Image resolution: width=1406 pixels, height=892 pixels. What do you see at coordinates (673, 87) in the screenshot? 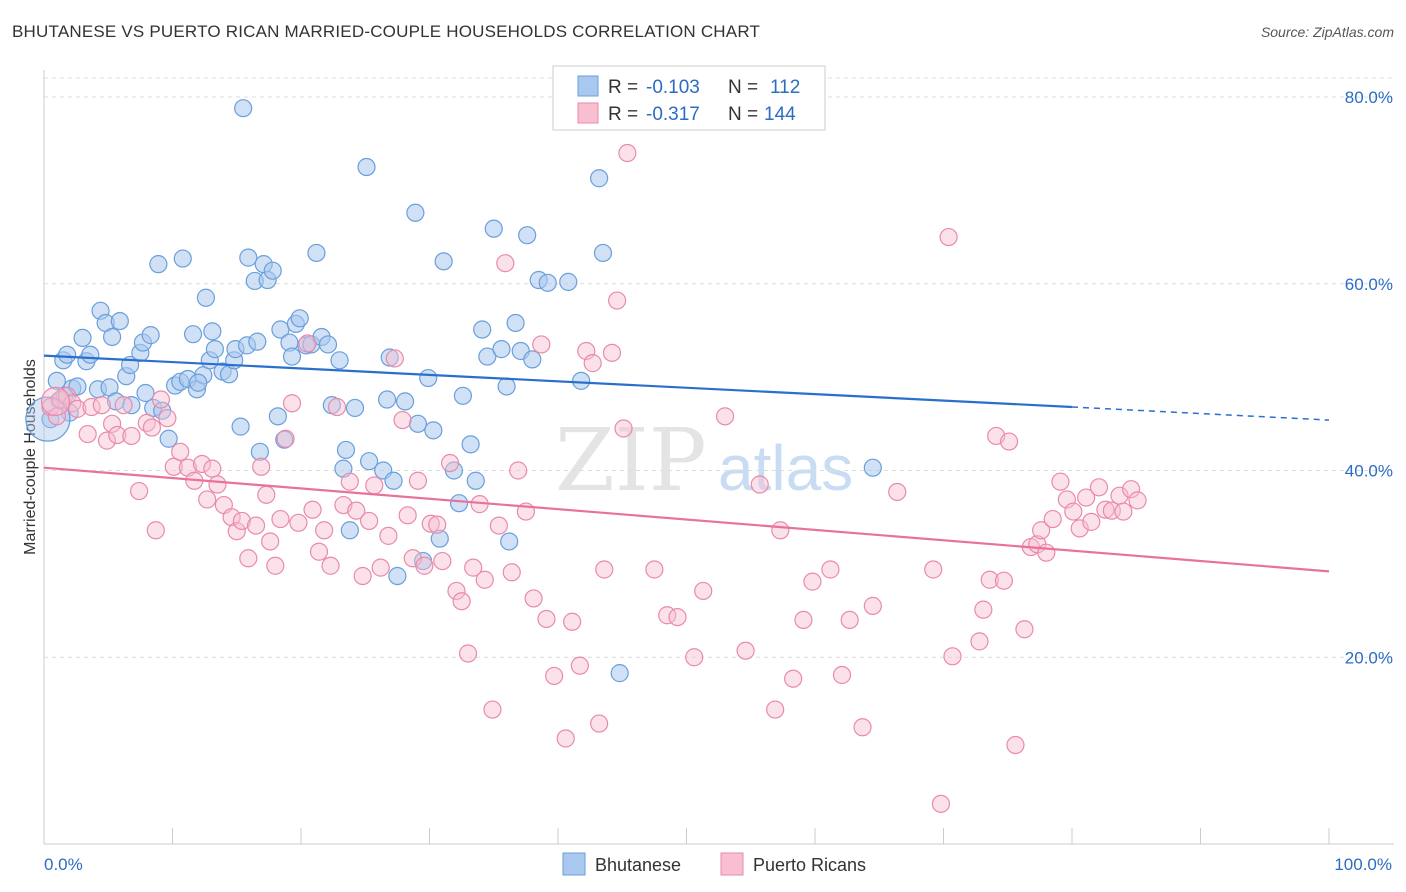
I see `legend-r-value-1: -0.103` at bounding box center [673, 87].